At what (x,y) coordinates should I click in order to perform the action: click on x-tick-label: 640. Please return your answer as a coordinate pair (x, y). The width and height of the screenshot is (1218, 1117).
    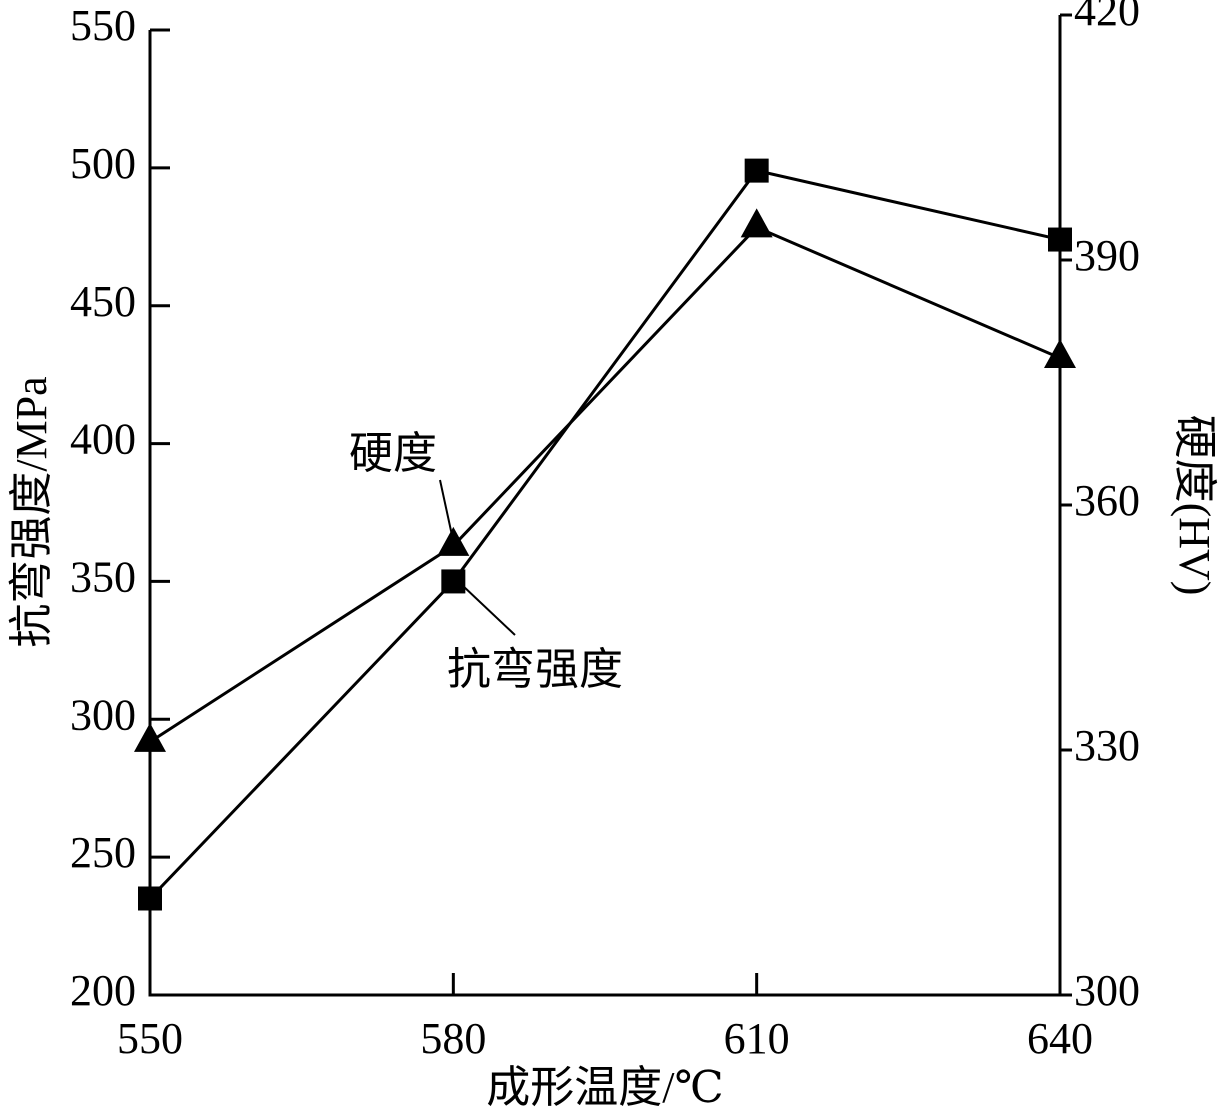
    Looking at the image, I should click on (1060, 1038).